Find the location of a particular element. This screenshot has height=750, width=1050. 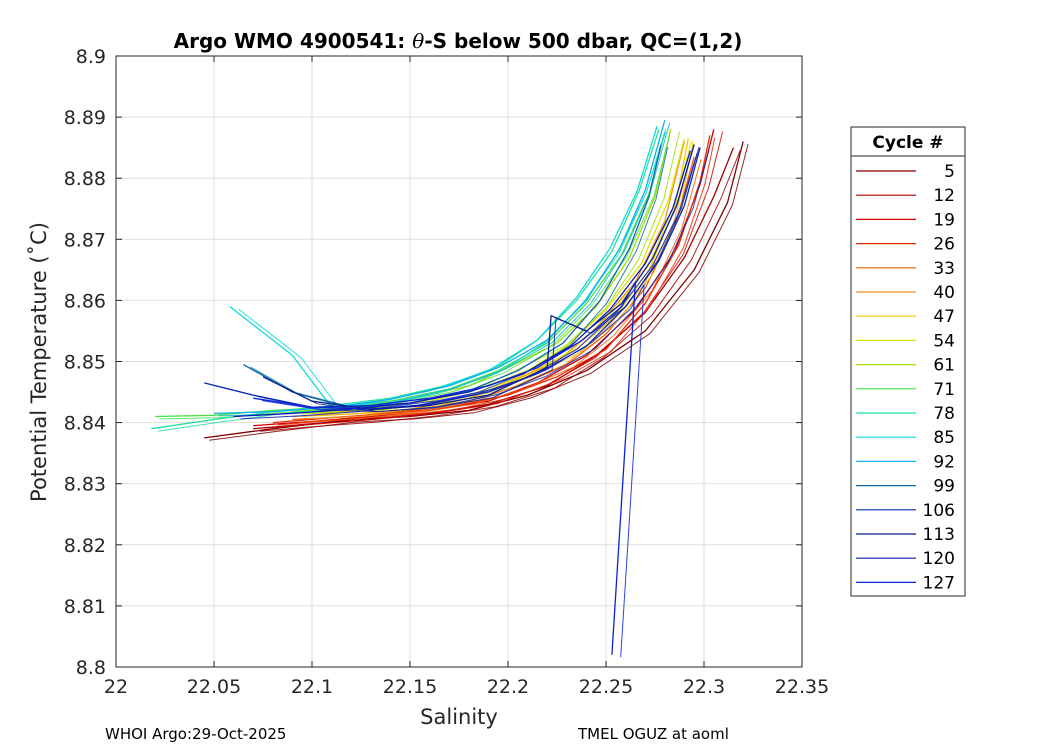

x-tick-label: 22 is located at coordinates (116, 687).